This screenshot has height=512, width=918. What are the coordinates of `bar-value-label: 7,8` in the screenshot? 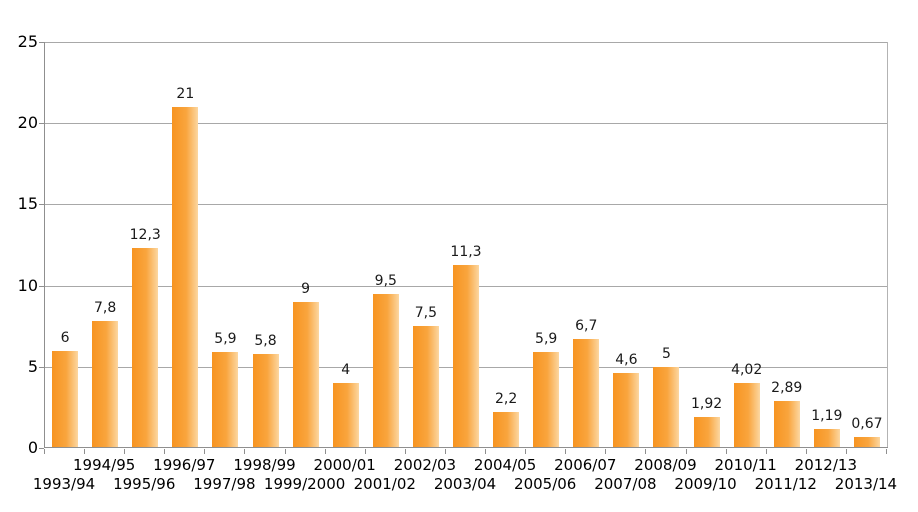 It's located at (105, 308).